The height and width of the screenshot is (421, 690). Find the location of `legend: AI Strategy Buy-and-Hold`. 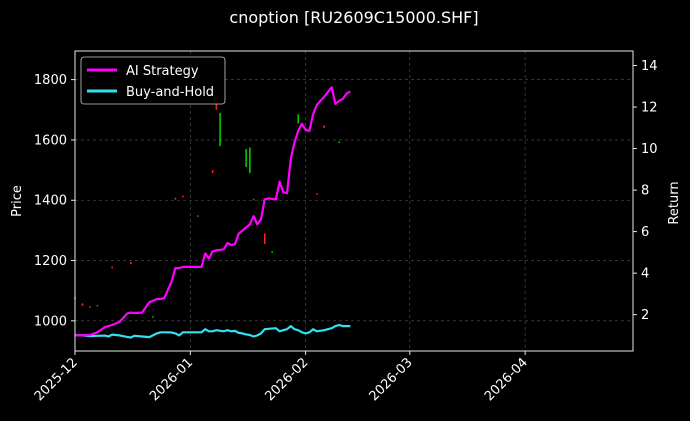

legend: AI Strategy Buy-and-Hold is located at coordinates (153, 80).